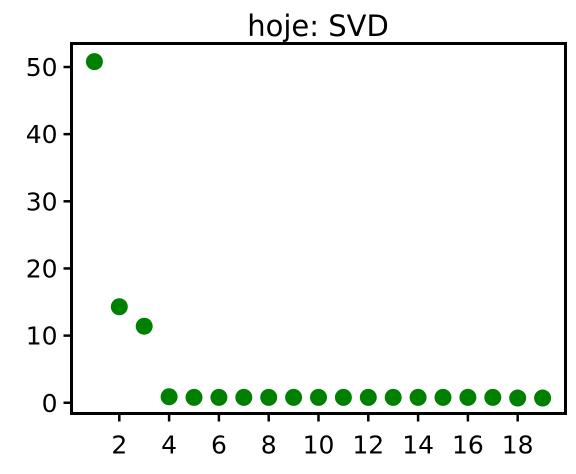 The height and width of the screenshot is (474, 576). I want to click on x-tick-label: 16, so click(468, 445).